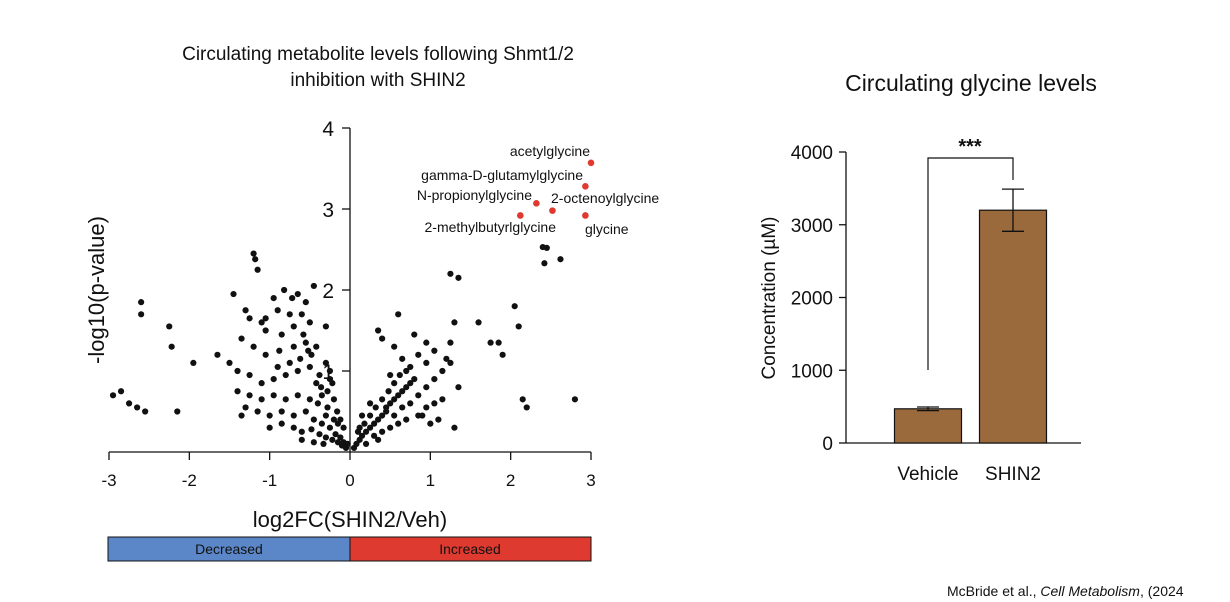 This screenshot has height=602, width=1230. Describe the element at coordinates (502, 175) in the screenshot. I see `label-gamma-d-glutamylglycine: gamma-D-glutamylglycine` at that location.